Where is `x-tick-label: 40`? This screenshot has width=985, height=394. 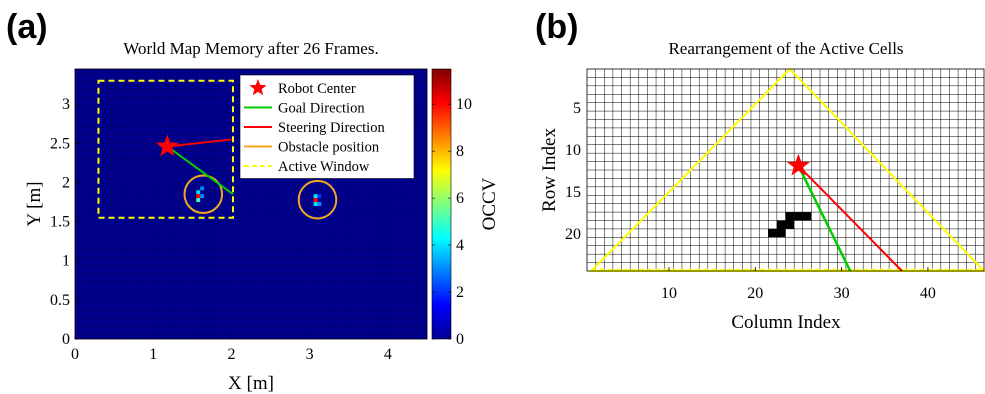 x-tick-label: 40 is located at coordinates (928, 293).